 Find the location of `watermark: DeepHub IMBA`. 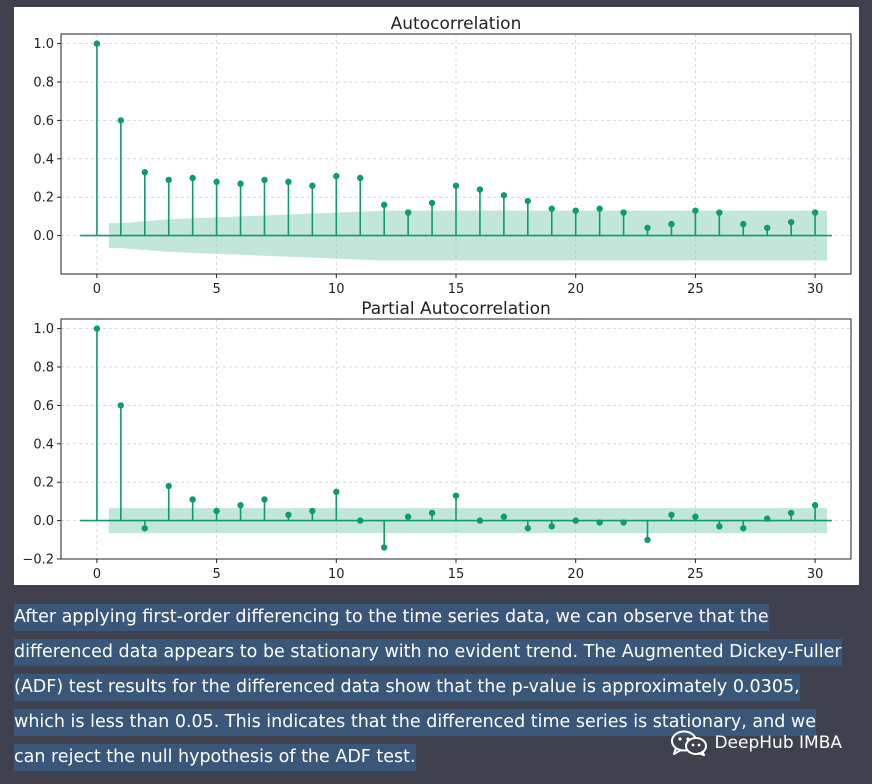

watermark: DeepHub IMBA is located at coordinates (756, 743).